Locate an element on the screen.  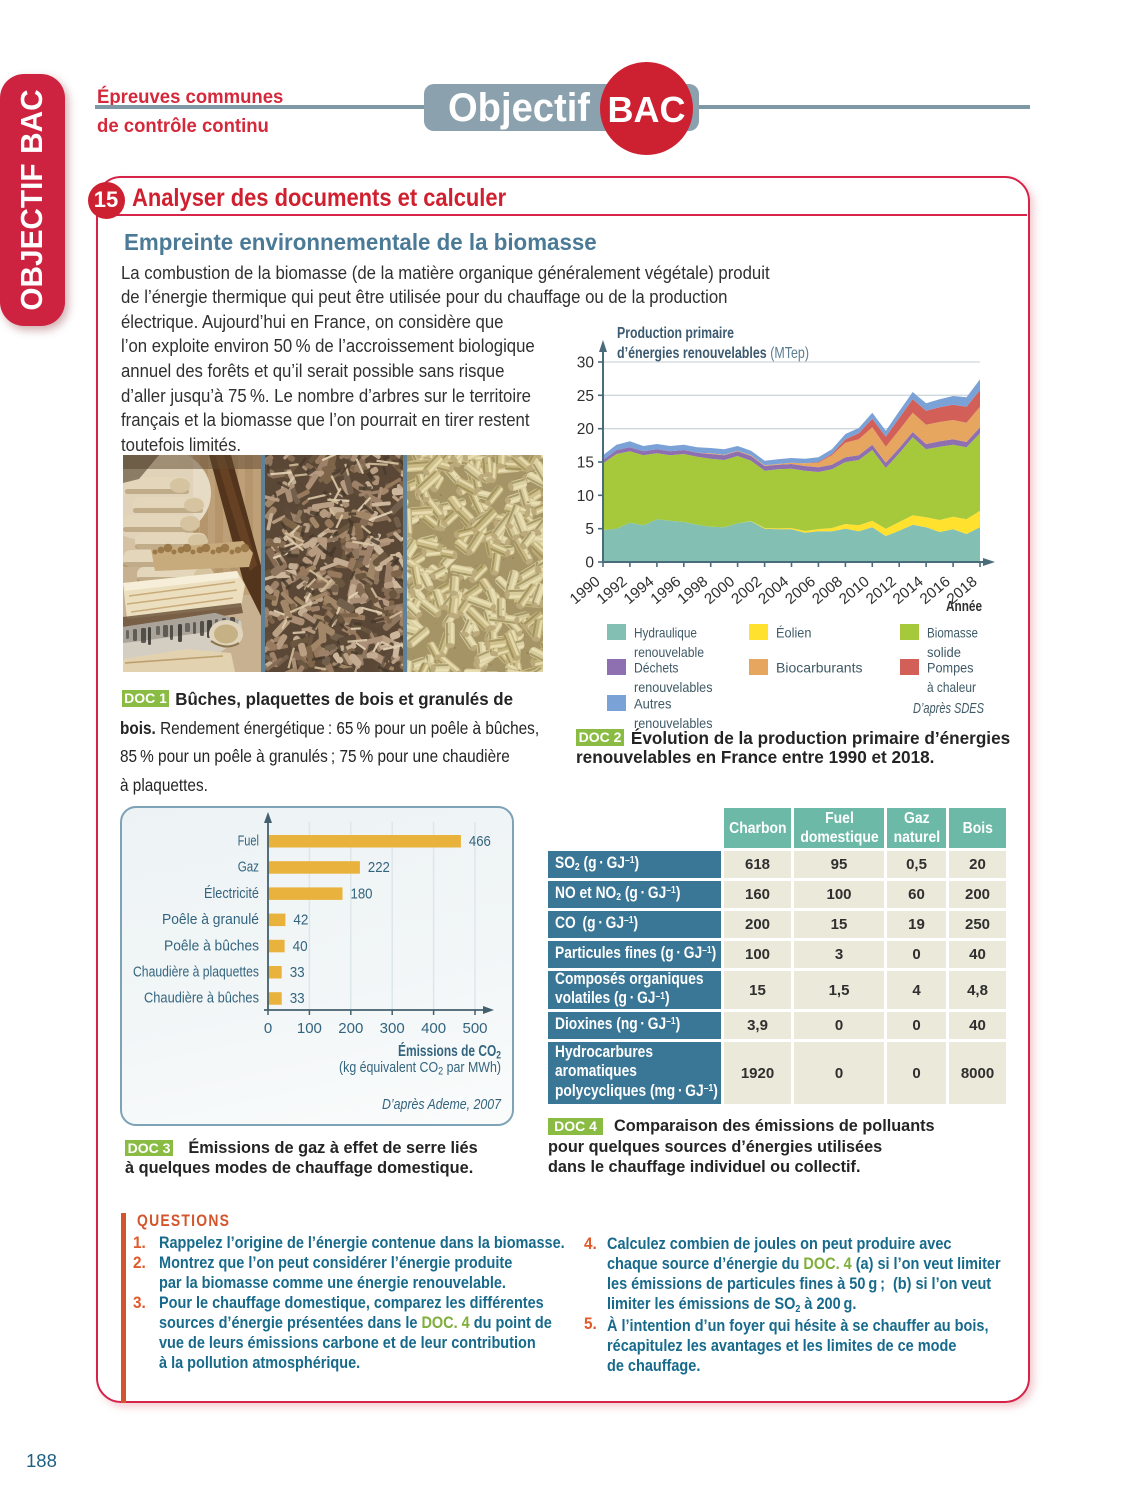
svg-text: 30 is located at coordinates (586, 363).